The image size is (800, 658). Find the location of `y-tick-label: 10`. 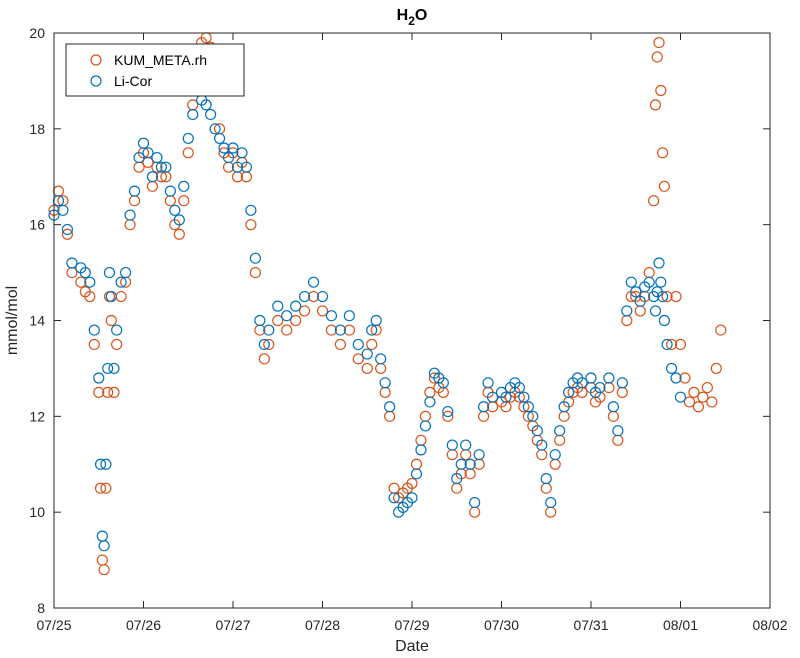

y-tick-label: 10 is located at coordinates (37, 512).